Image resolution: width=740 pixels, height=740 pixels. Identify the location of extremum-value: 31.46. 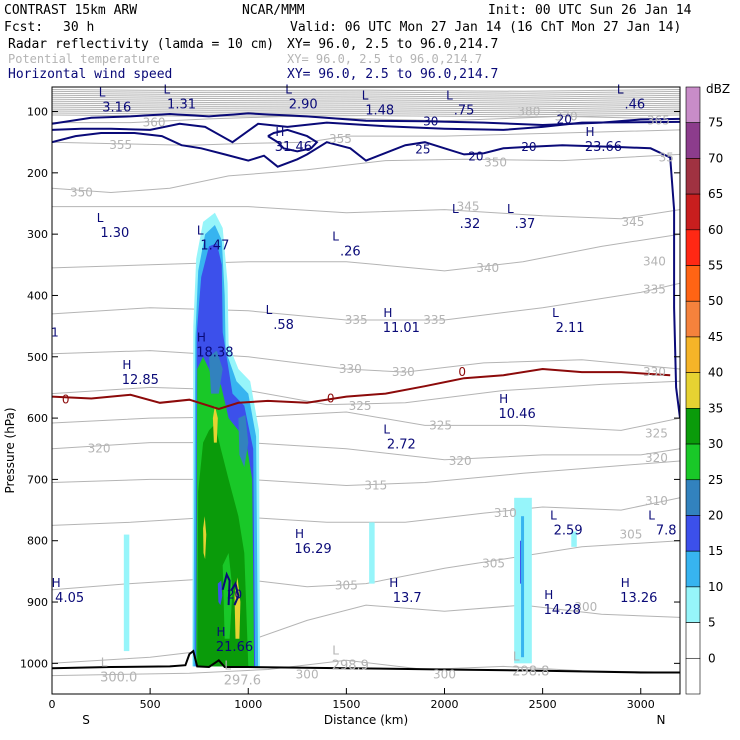
(293, 147).